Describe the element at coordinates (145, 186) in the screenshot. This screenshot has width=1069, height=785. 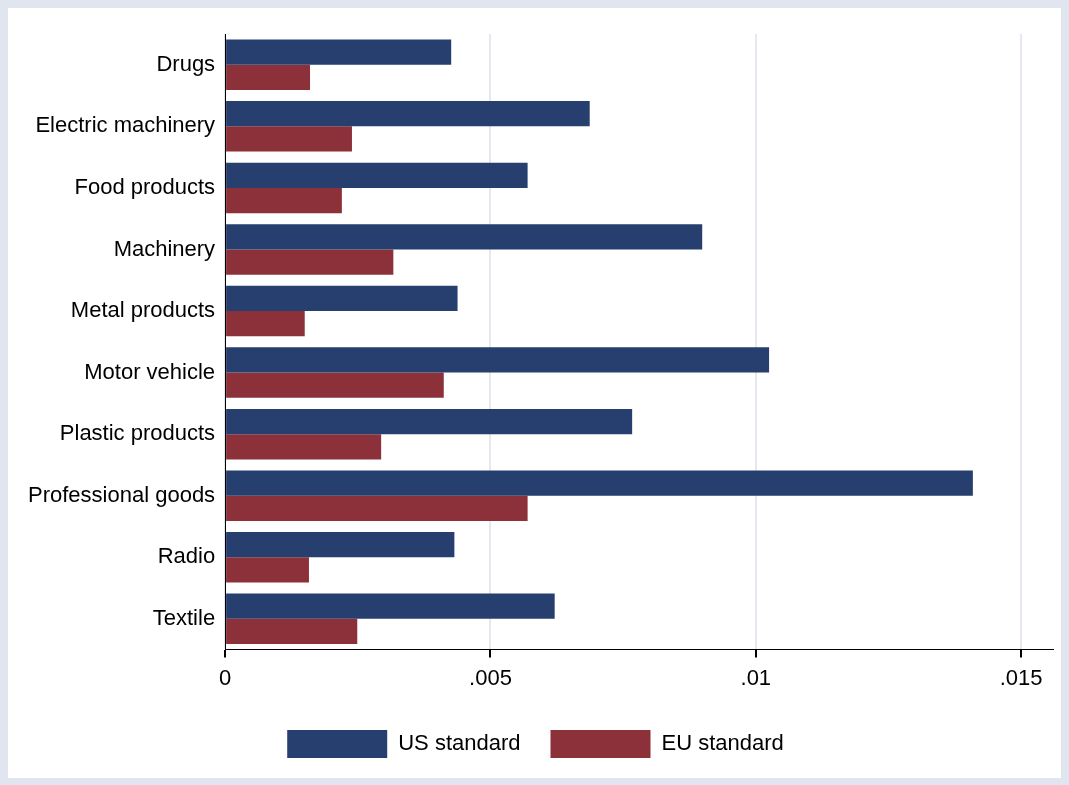
I see `y-tick-label: Food products` at that location.